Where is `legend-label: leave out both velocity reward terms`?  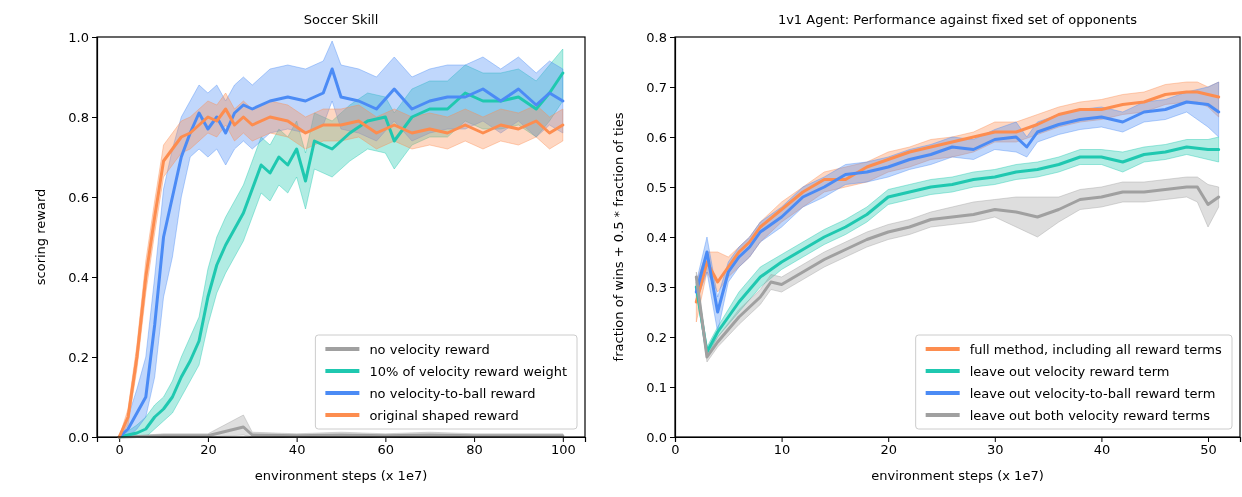
legend-label: leave out both velocity reward terms is located at coordinates (1090, 415).